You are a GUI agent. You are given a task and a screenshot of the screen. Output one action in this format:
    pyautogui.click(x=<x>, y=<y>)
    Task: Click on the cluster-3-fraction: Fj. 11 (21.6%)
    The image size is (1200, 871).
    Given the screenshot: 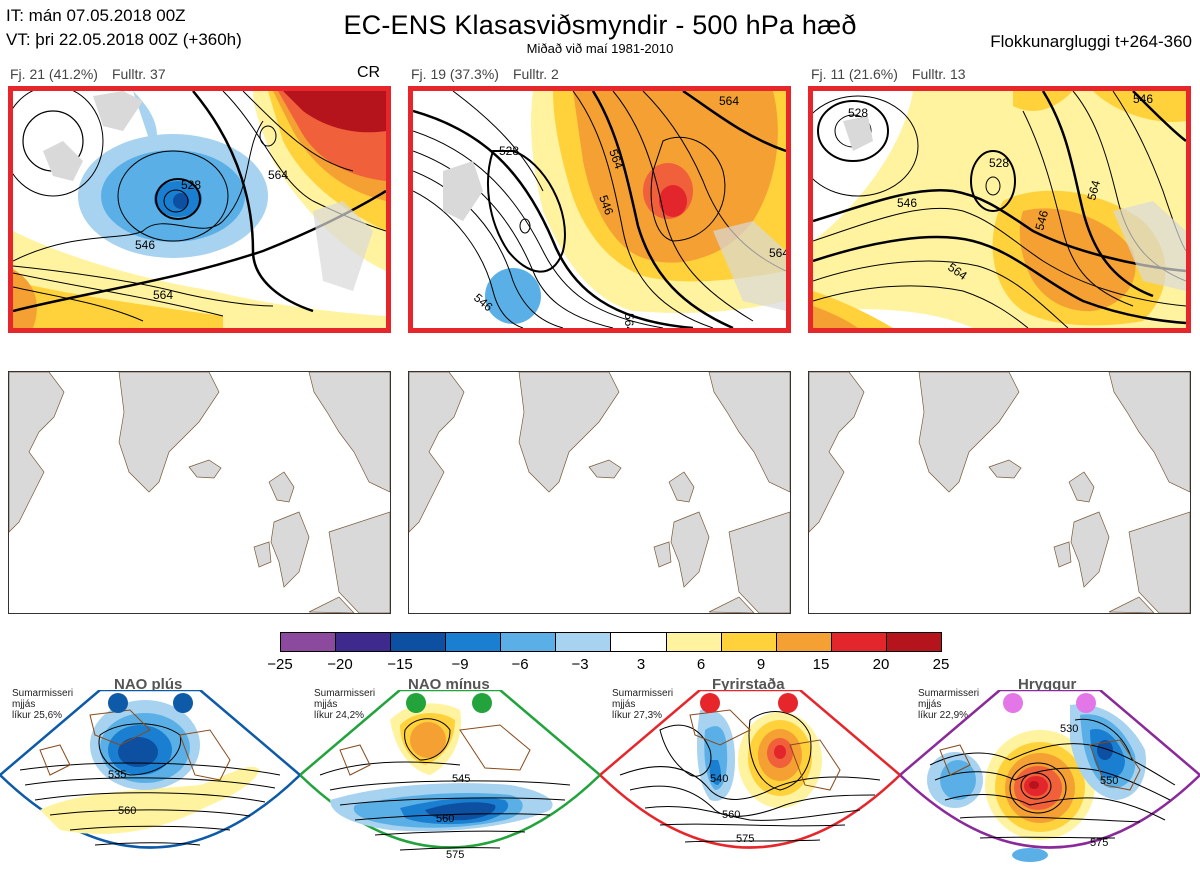 What is the action you would take?
    pyautogui.click(x=854, y=74)
    